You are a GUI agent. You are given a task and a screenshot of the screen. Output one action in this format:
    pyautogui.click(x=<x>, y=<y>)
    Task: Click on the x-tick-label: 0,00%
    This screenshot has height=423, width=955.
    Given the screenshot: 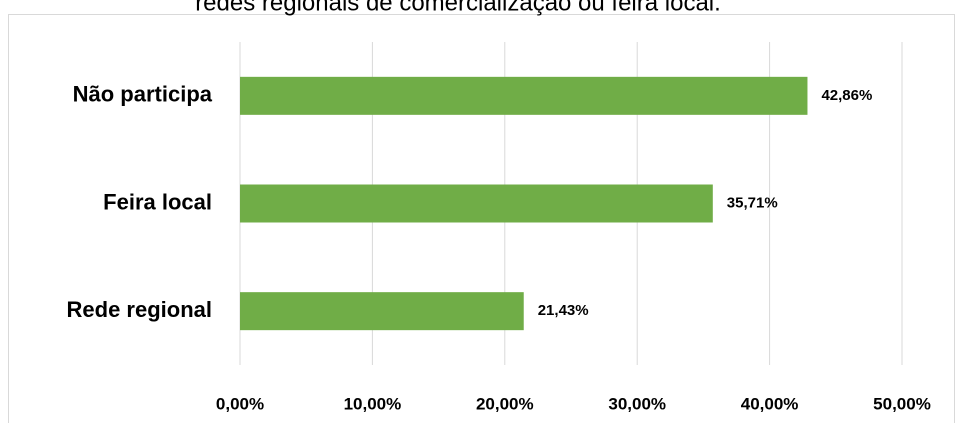 What is the action you would take?
    pyautogui.click(x=240, y=403)
    